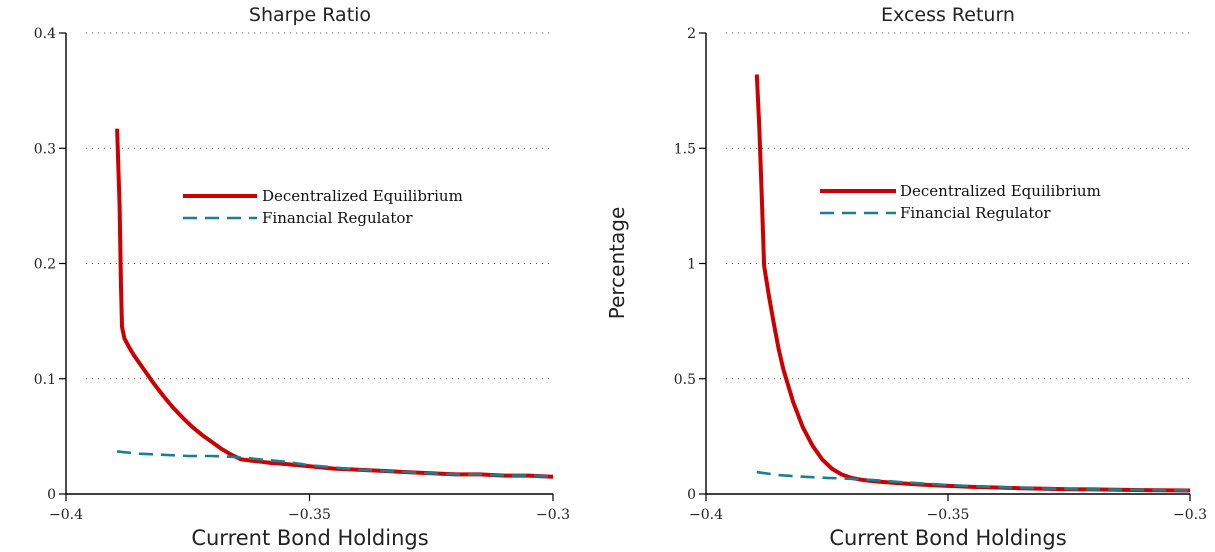 The height and width of the screenshot is (552, 1215). I want to click on y-tick-label: 2, so click(691, 34).